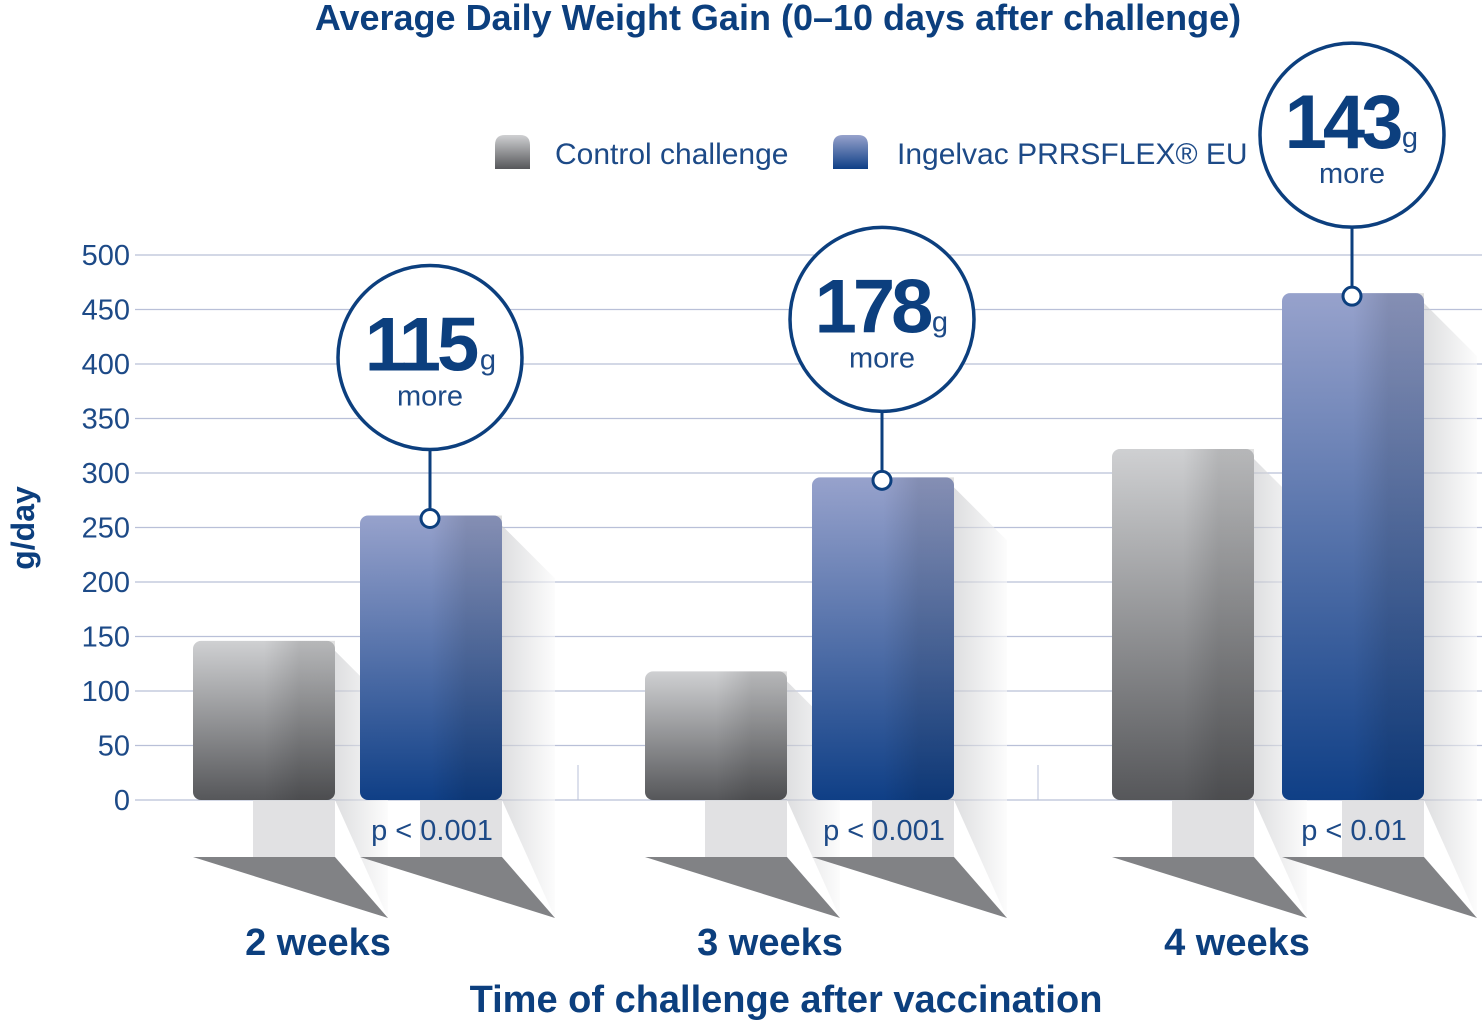 This screenshot has height=1020, width=1482. What do you see at coordinates (671, 154) in the screenshot?
I see `legend-label: Control challenge` at bounding box center [671, 154].